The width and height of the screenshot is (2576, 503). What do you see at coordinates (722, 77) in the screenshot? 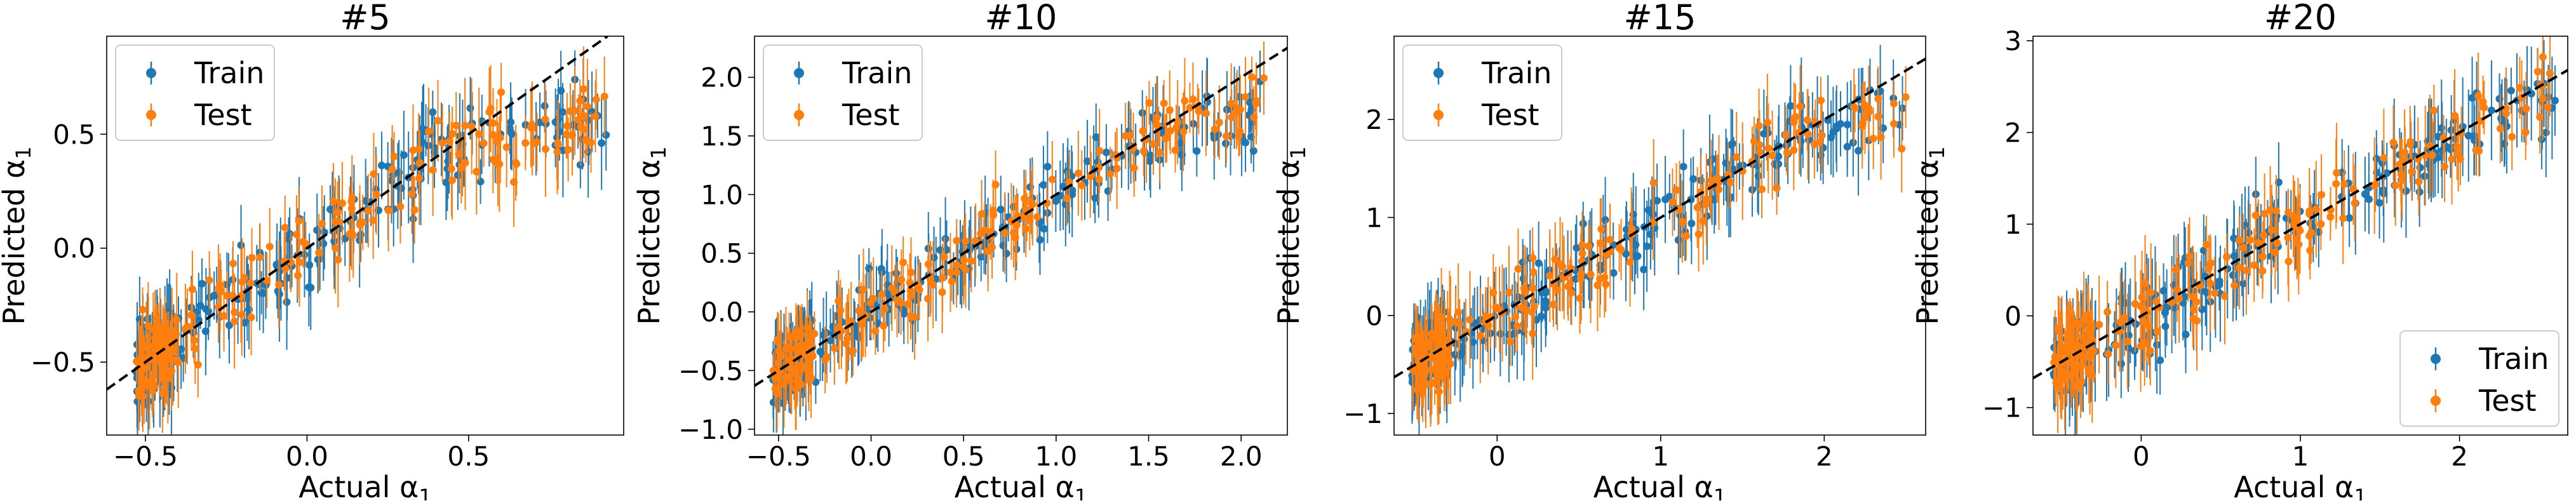
I see `y-tick-label: 2.0` at bounding box center [722, 77].